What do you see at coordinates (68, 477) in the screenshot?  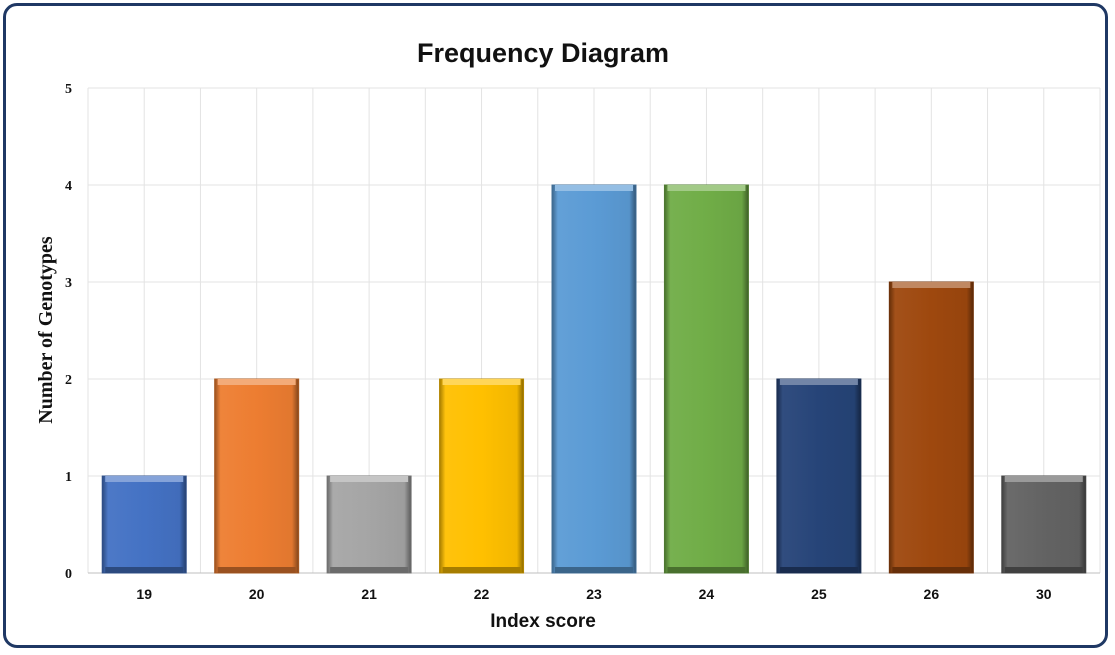 I see `y-tick-label: 1` at bounding box center [68, 477].